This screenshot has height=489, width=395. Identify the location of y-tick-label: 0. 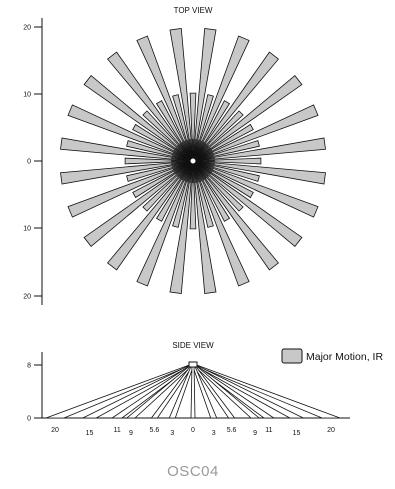
(29, 419).